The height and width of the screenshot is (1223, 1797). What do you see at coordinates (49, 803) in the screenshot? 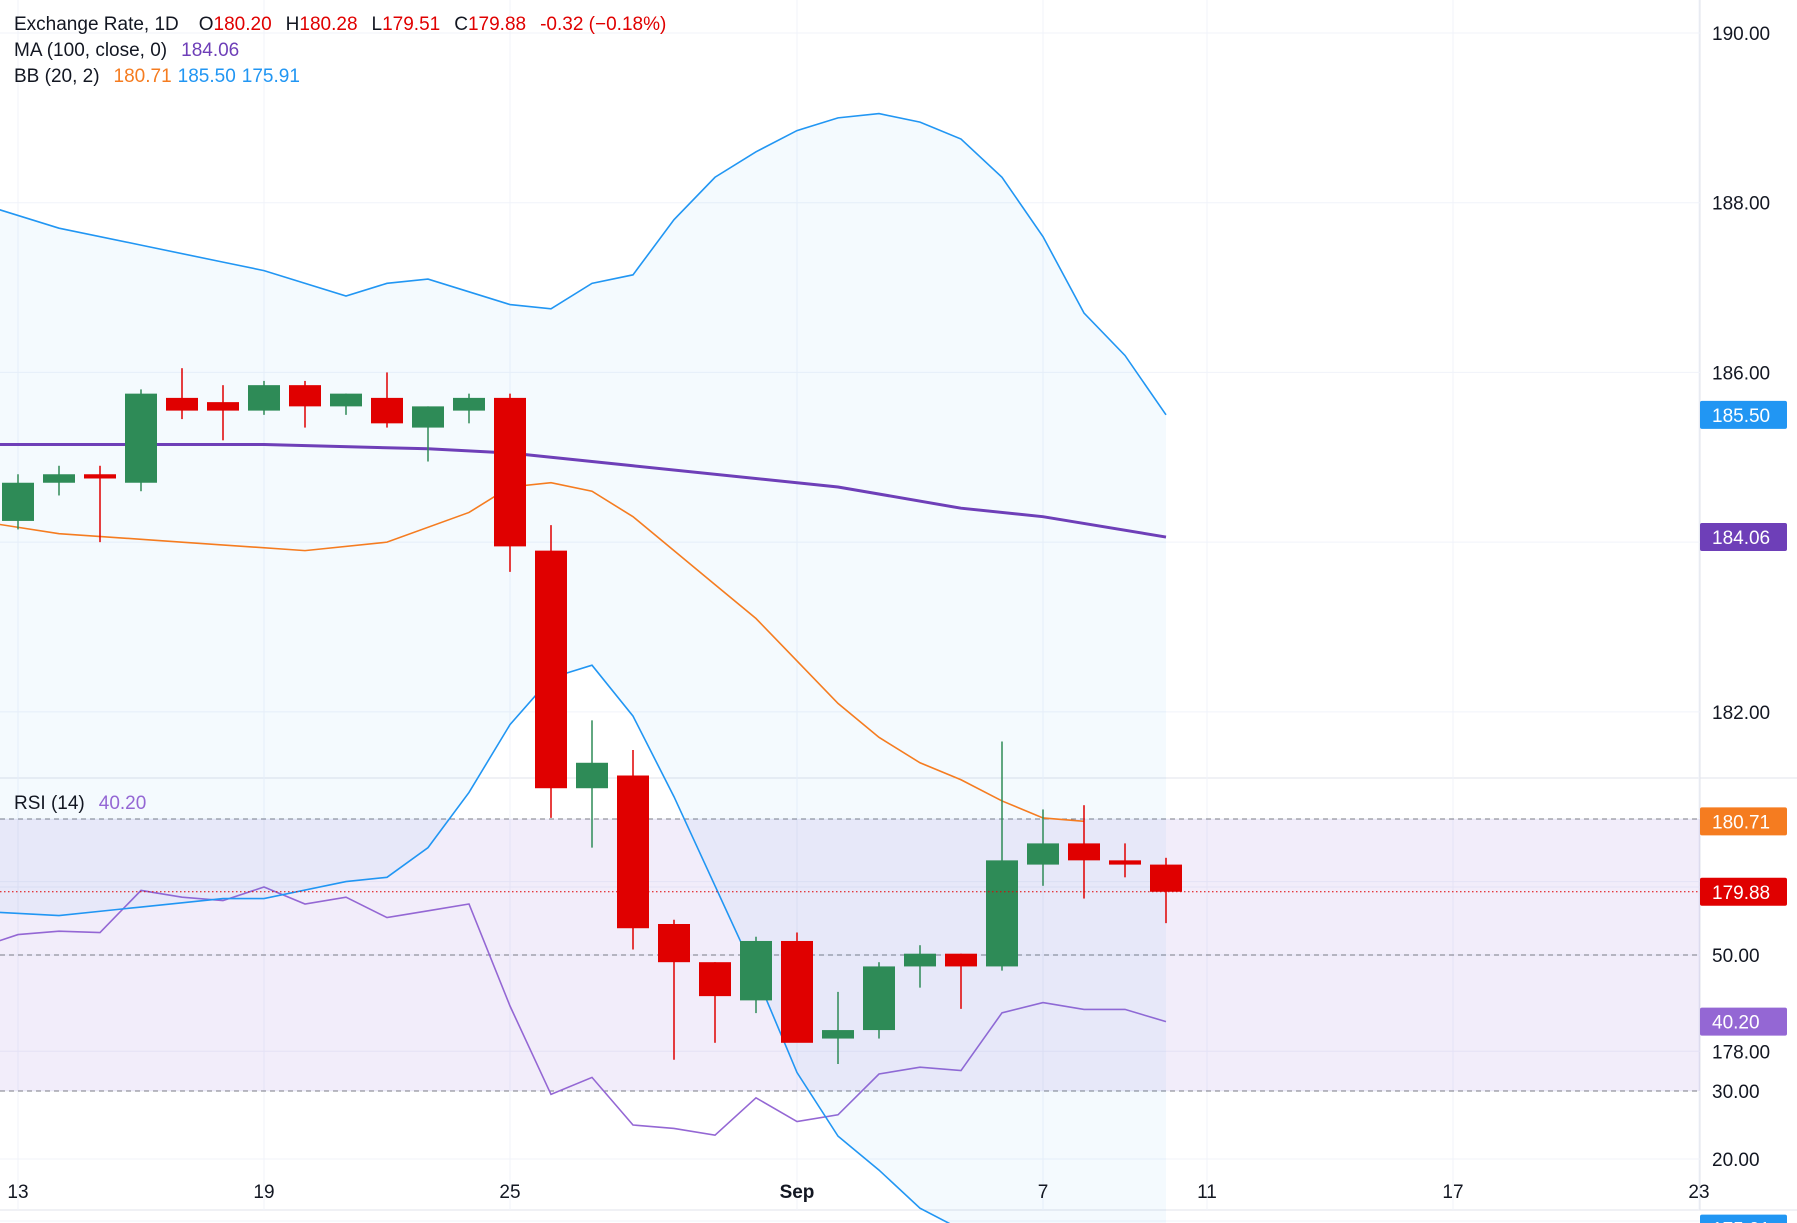
I see `rsi-label: RSI (14)` at bounding box center [49, 803].